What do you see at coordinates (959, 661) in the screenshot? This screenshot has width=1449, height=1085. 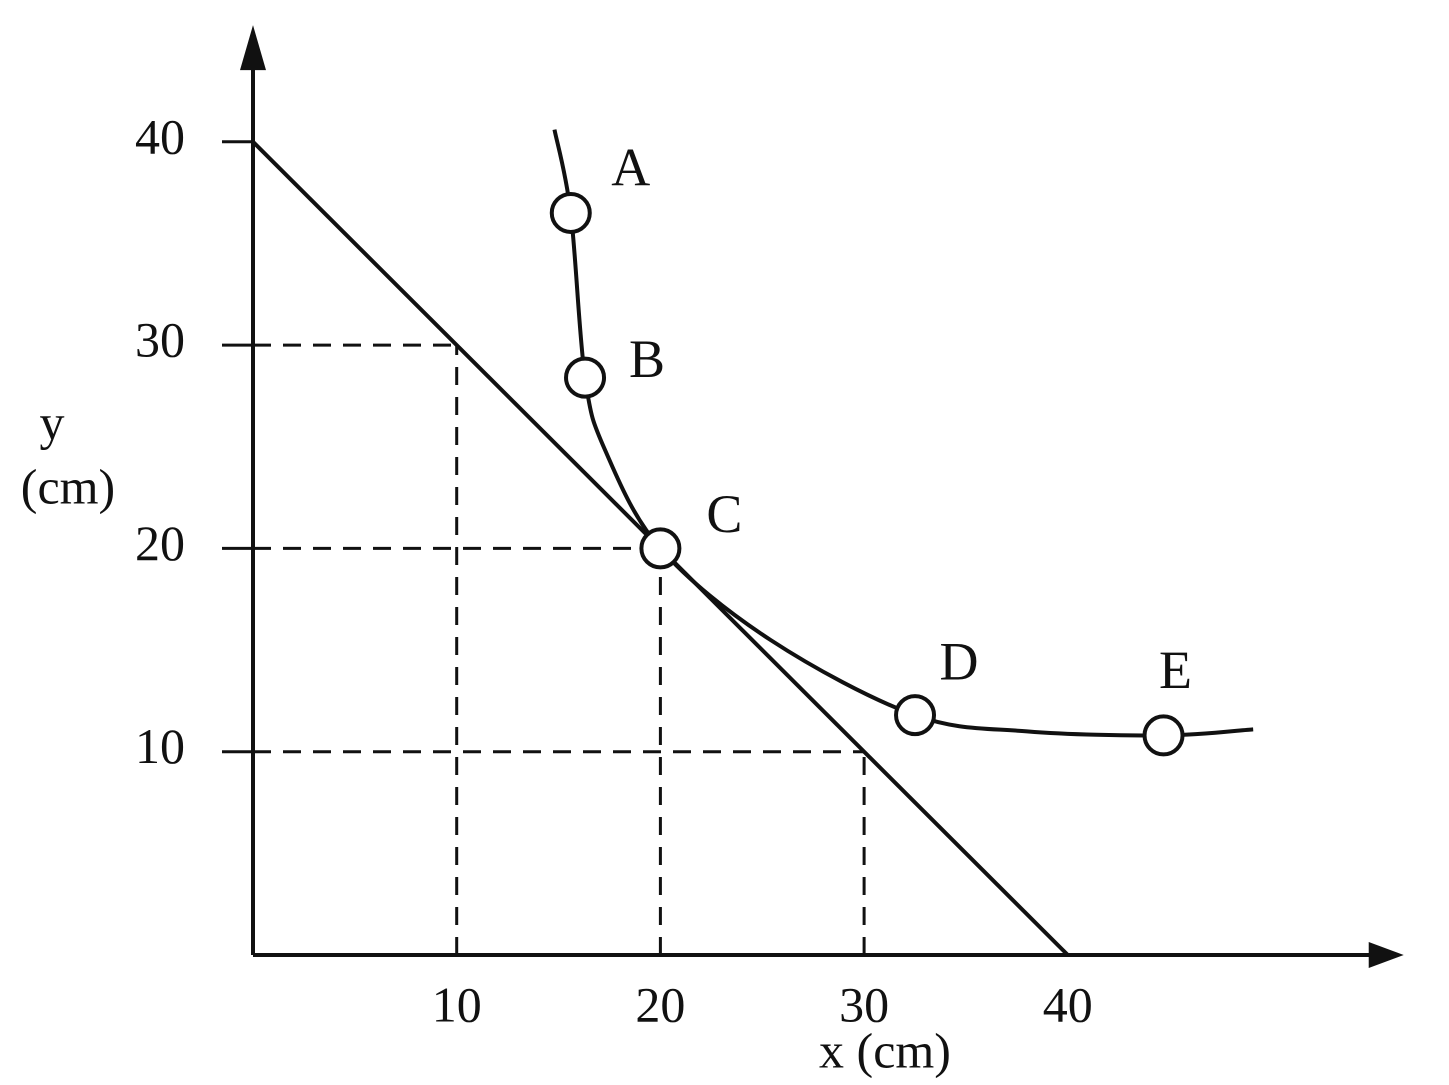 I see `point-label: D` at bounding box center [959, 661].